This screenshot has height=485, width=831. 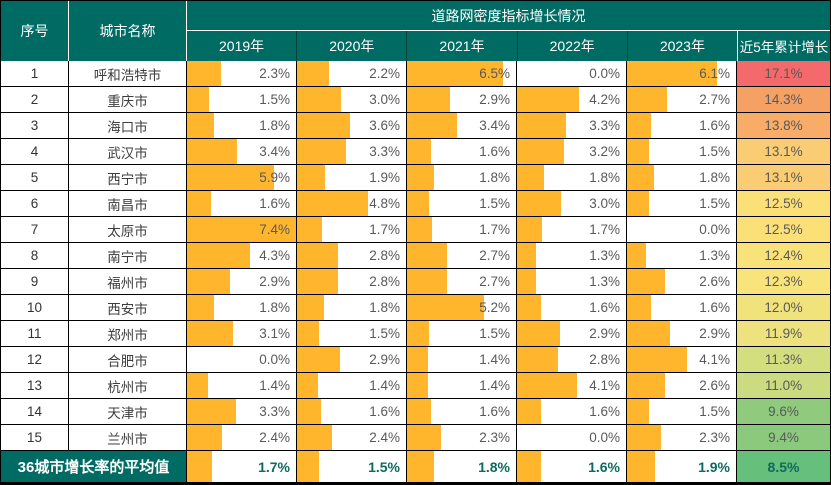 I want to click on row-index: 14, so click(x=35, y=411).